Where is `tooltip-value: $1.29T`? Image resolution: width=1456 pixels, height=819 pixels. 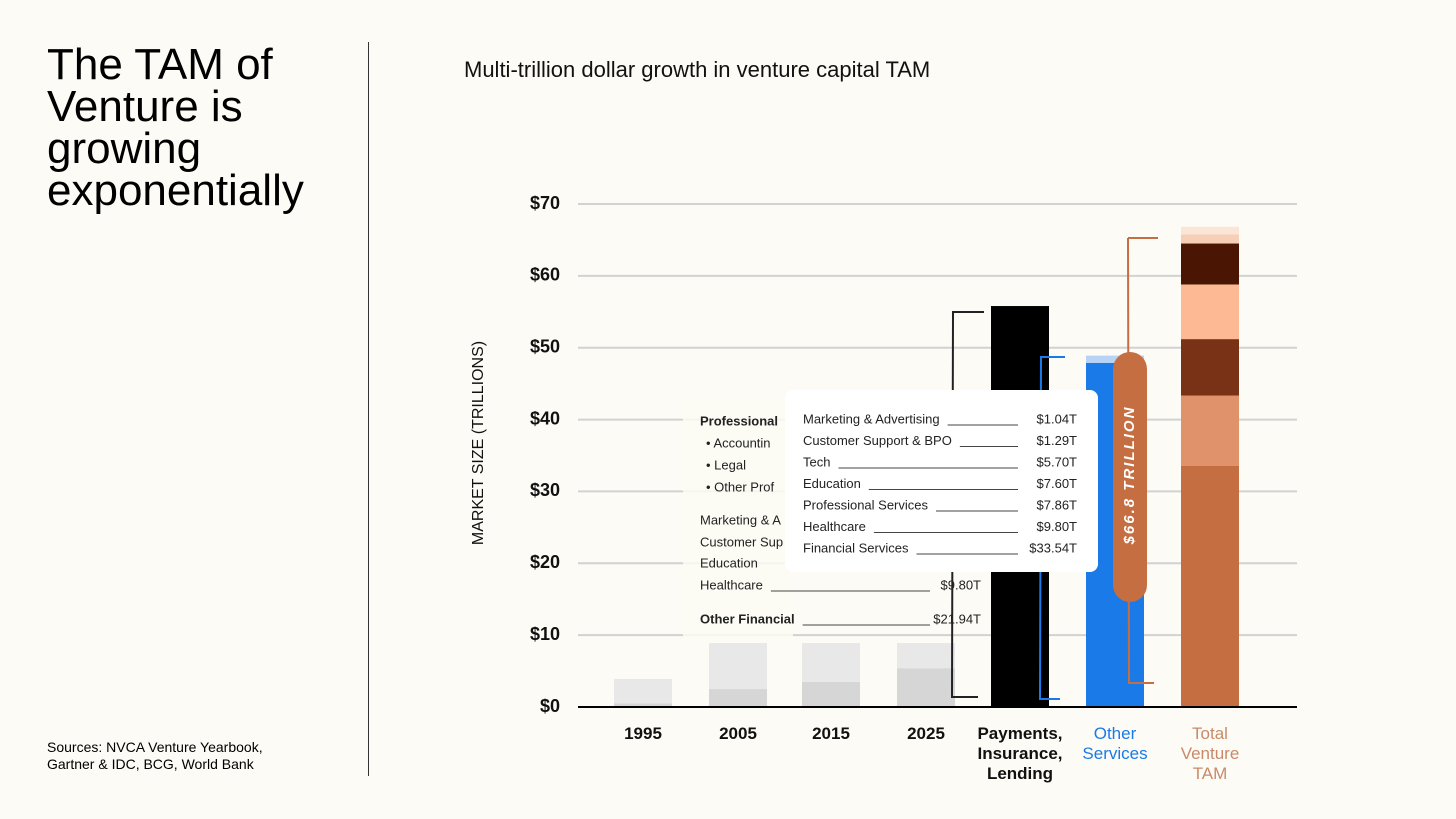
tooltip-value: $1.29T is located at coordinates (1057, 440).